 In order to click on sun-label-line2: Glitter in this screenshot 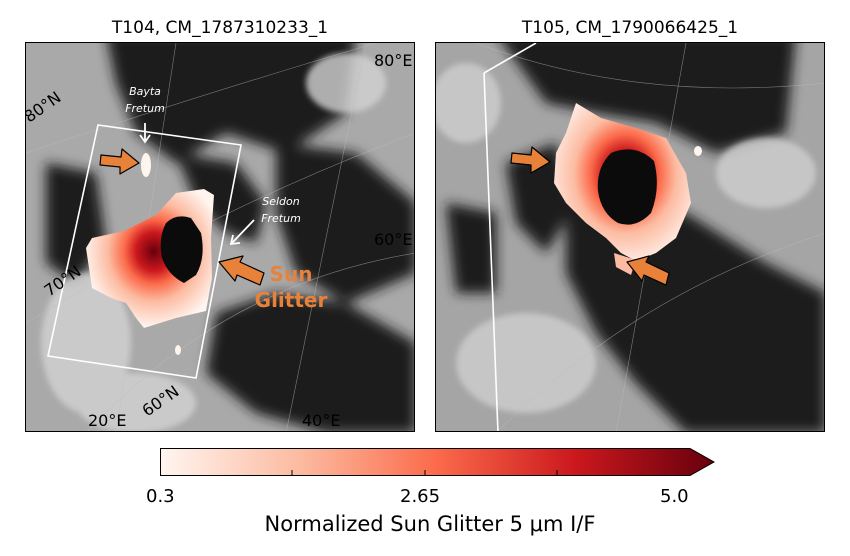, I will do `click(291, 300)`.